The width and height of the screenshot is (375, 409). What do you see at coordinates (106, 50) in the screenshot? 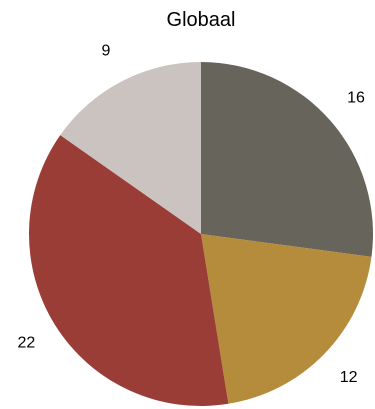
I see `slice-label-9: 9` at bounding box center [106, 50].